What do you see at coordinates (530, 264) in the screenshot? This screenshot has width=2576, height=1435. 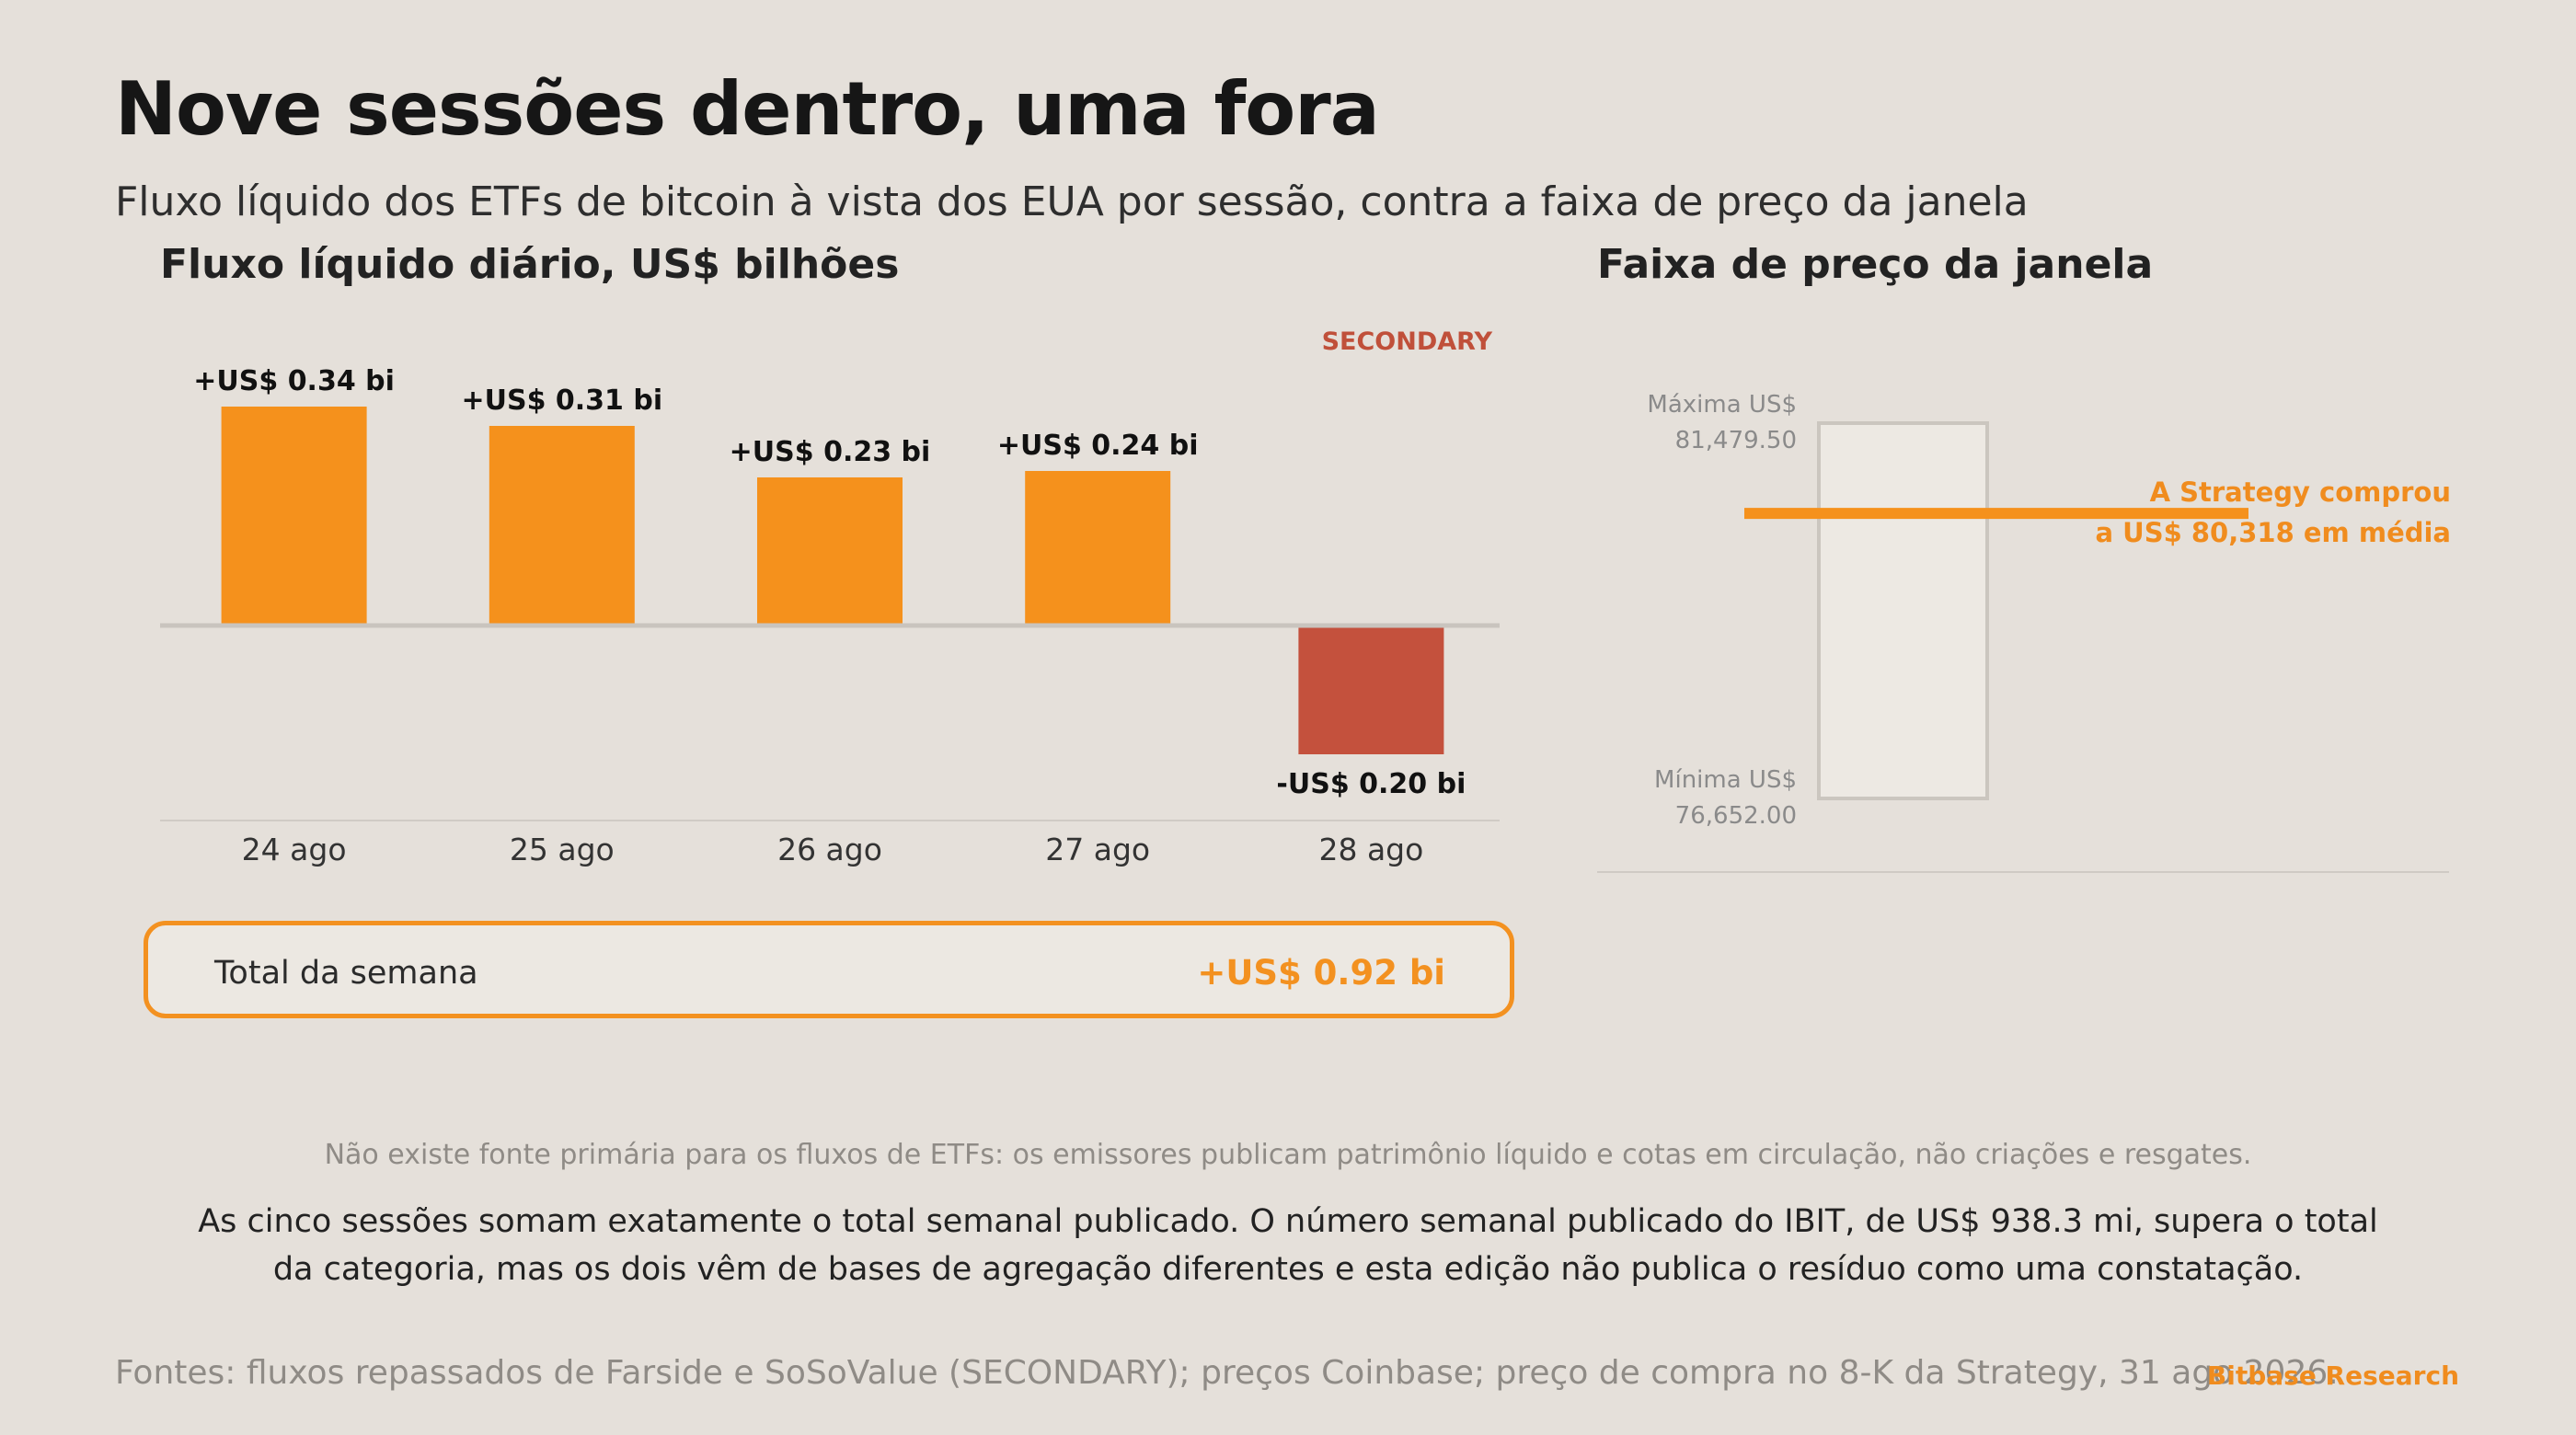 I see `bar-chart-title: Fluxo líquido diário, US$ bilhões` at bounding box center [530, 264].